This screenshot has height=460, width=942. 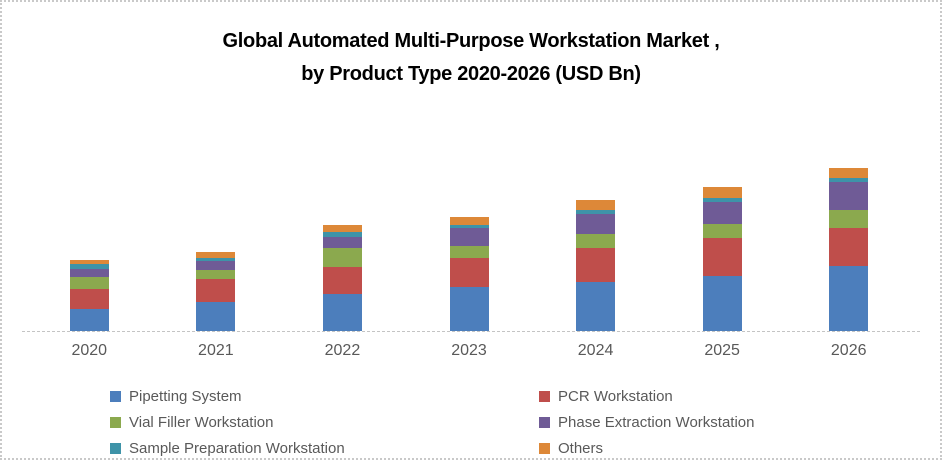 I want to click on legend-item-sample-preparation-workstation: Sample Preparation Workstation, so click(x=227, y=448).